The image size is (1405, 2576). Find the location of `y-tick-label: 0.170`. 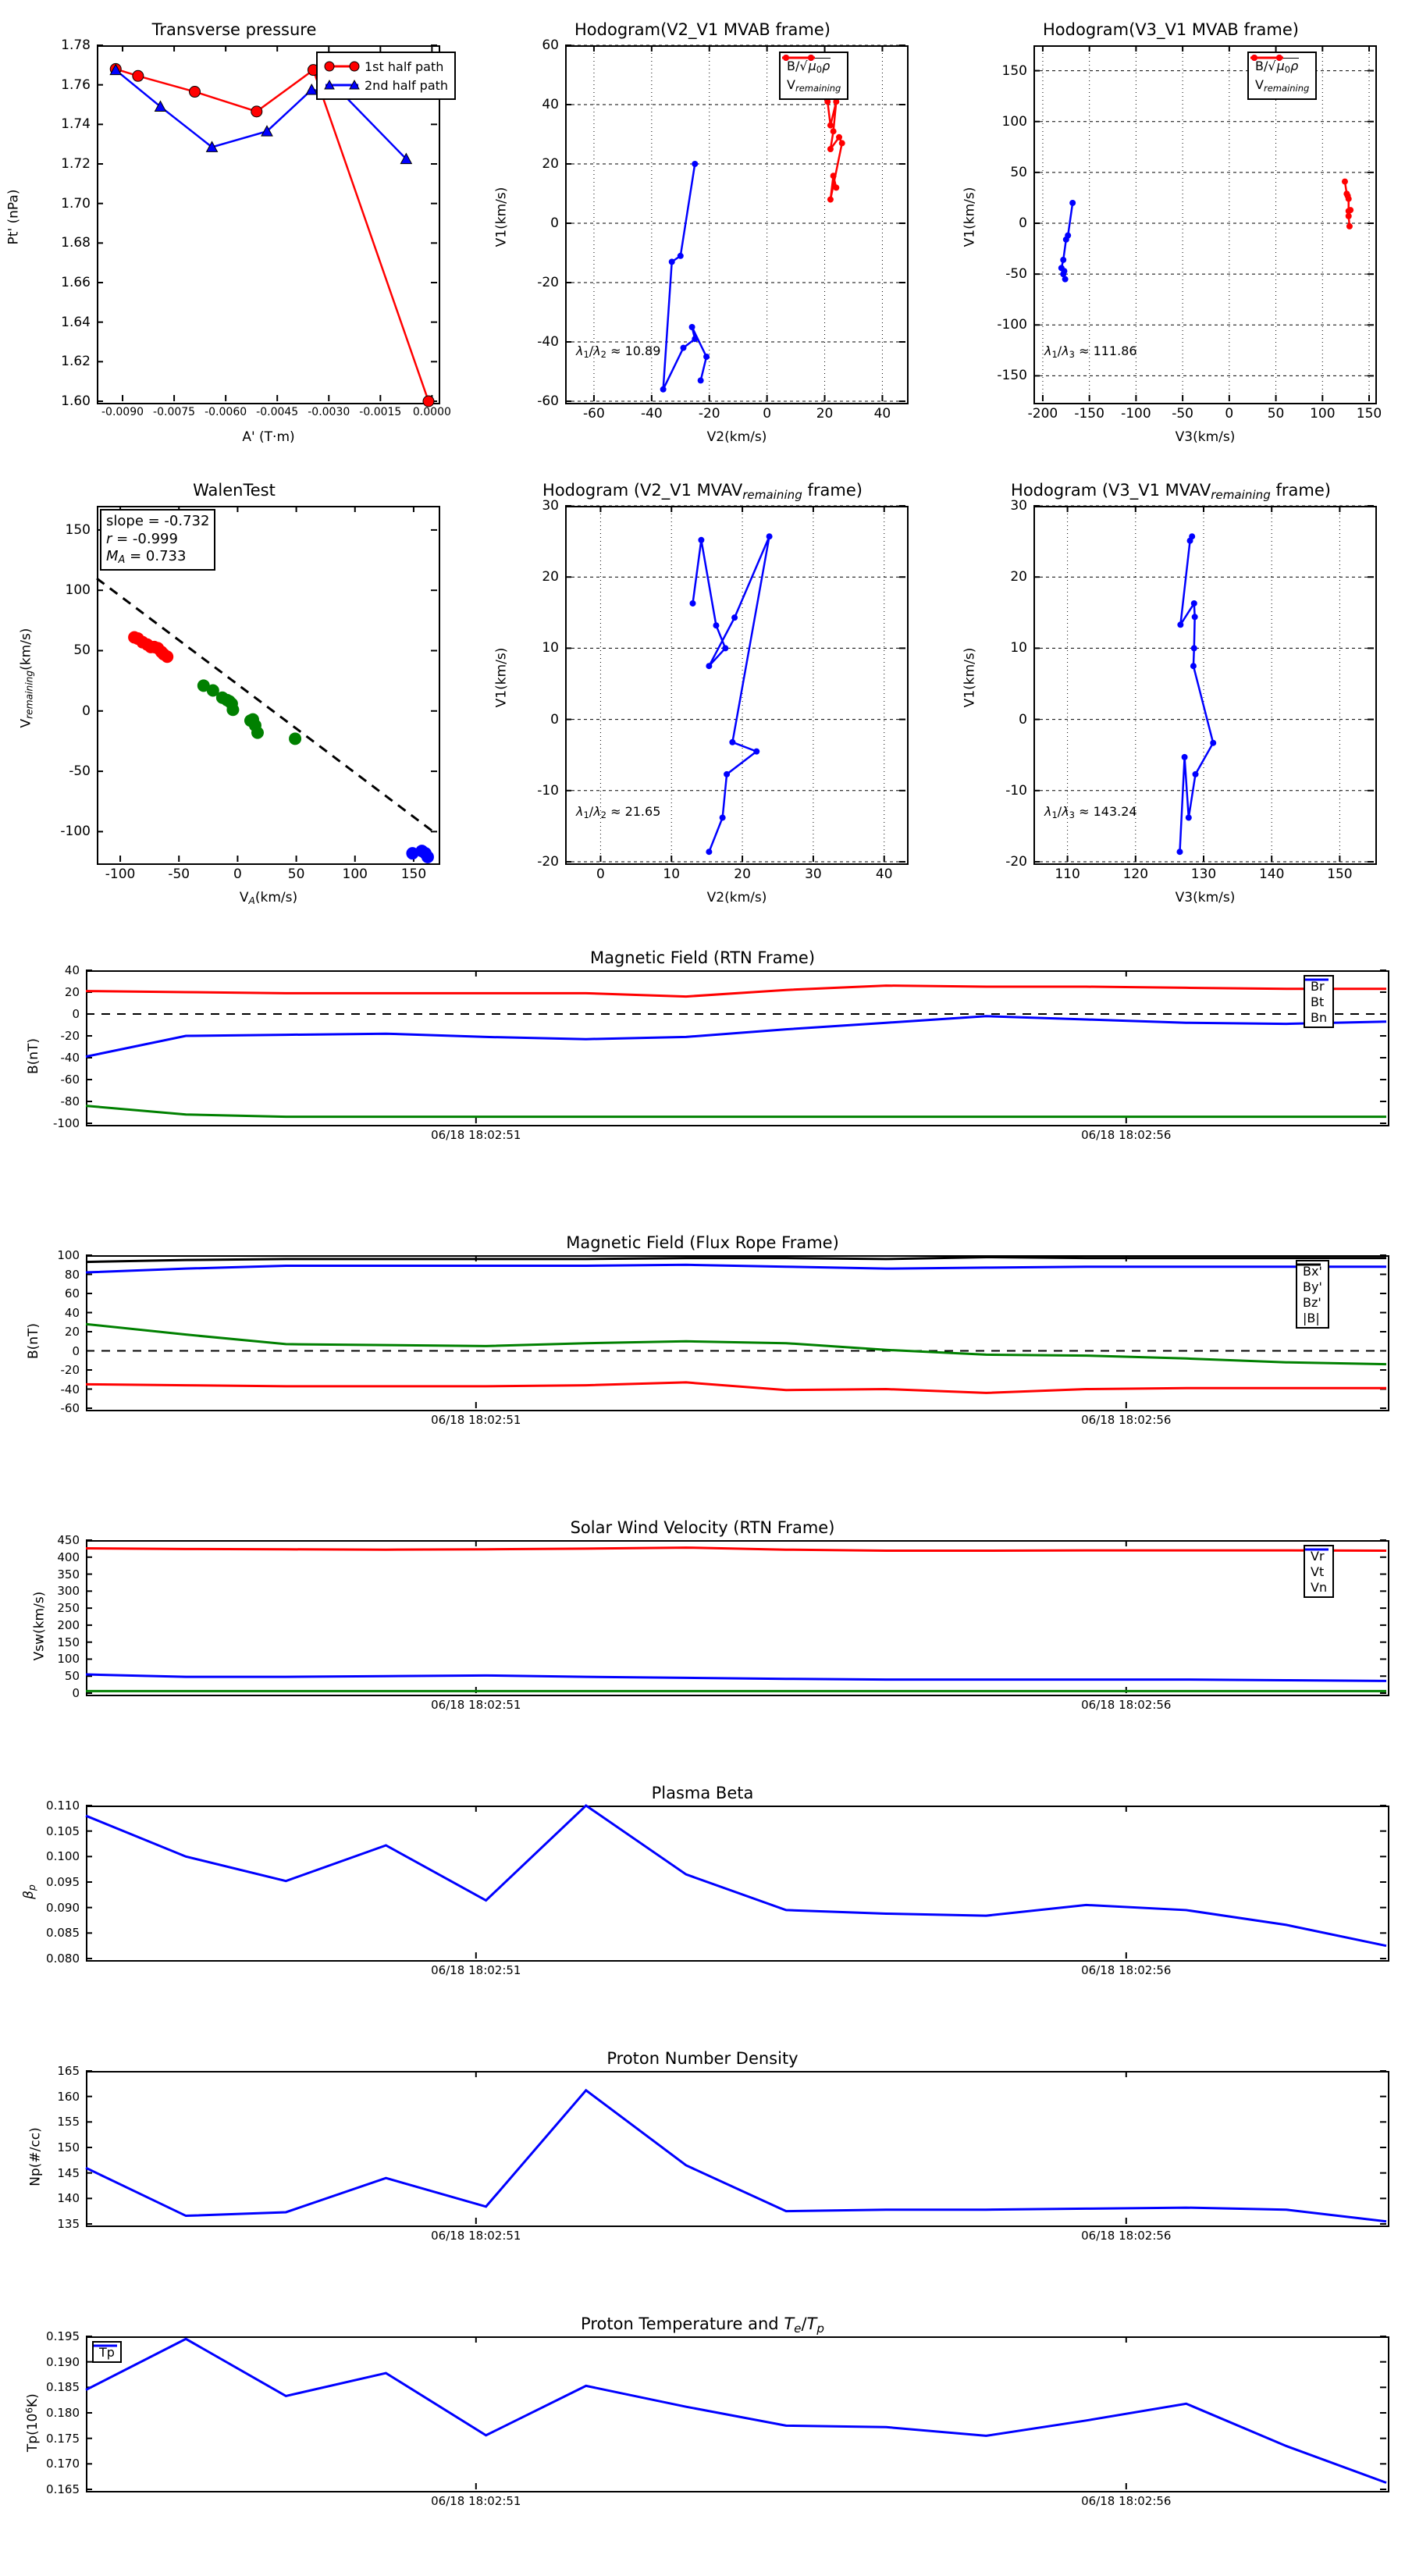

y-tick-label: 0.170 is located at coordinates (63, 2464).